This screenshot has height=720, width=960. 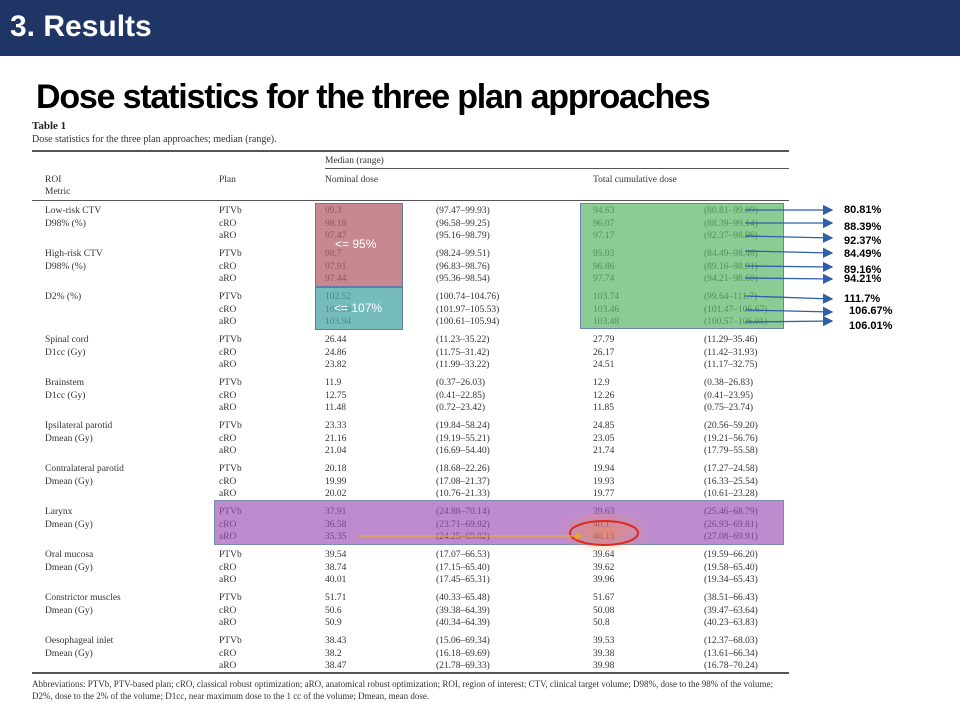 I want to click on total-range: (16.33–25.54), so click(x=731, y=481).